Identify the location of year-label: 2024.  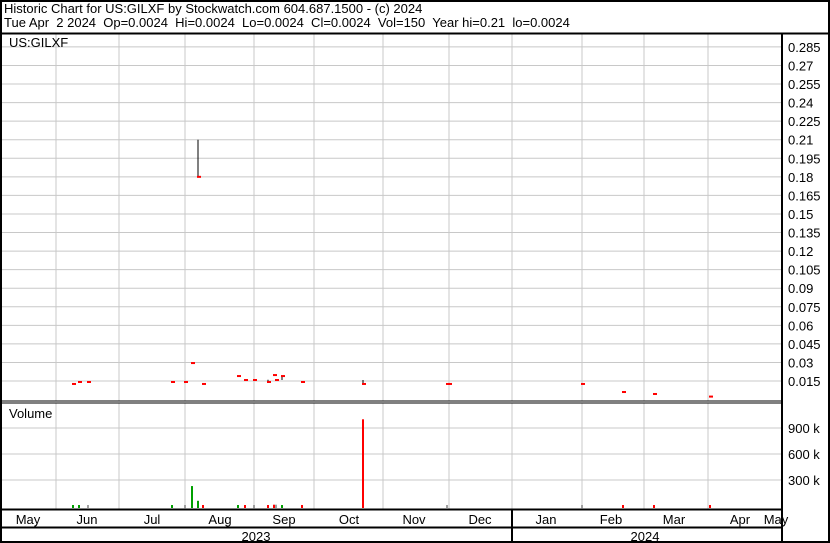
(645, 536).